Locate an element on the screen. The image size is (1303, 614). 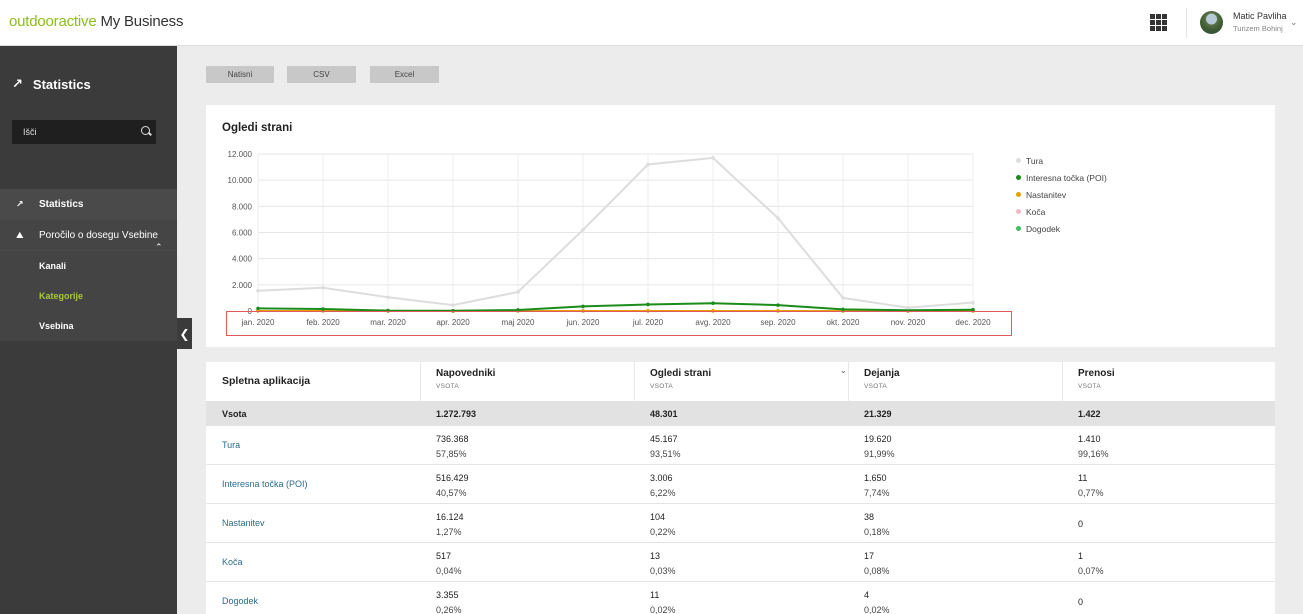
row-label-link: Tura is located at coordinates (231, 445).